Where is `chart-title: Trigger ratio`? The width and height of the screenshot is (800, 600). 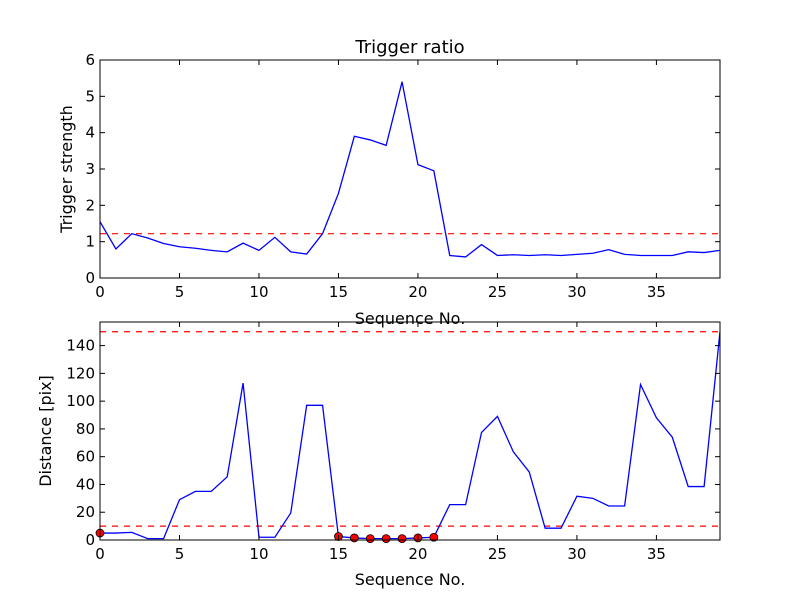 chart-title: Trigger ratio is located at coordinates (409, 47).